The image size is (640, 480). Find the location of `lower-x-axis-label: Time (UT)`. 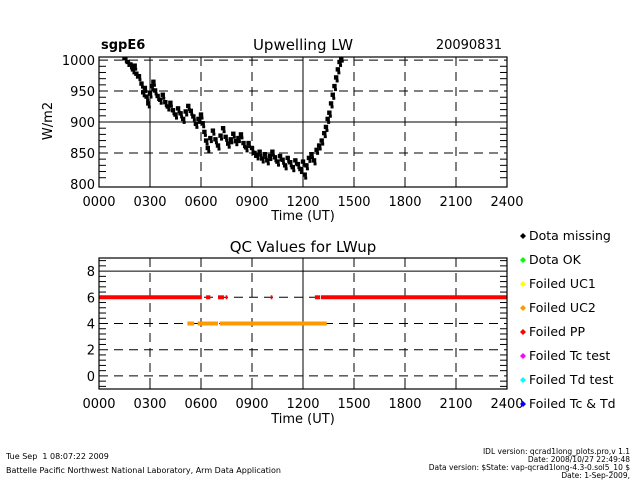

lower-x-axis-label: Time (UT) is located at coordinates (302, 419).